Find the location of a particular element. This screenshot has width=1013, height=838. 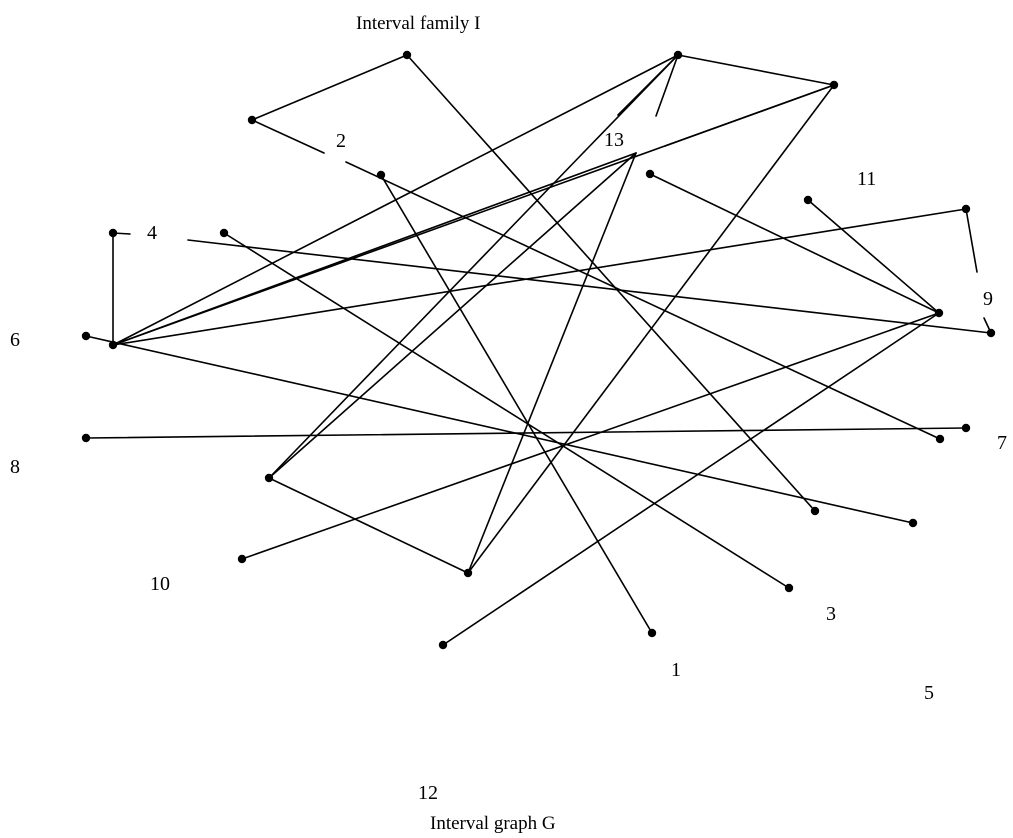

vertex-label-6: 6 is located at coordinates (15, 340).